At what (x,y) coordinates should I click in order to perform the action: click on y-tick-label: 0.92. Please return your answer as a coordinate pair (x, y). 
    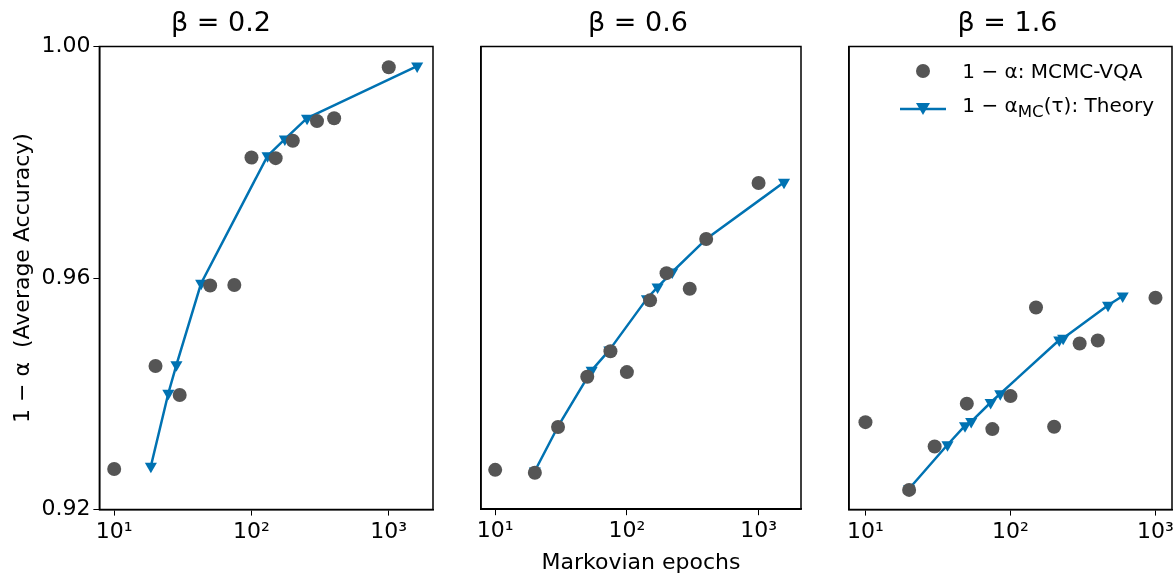
    Looking at the image, I should click on (66, 508).